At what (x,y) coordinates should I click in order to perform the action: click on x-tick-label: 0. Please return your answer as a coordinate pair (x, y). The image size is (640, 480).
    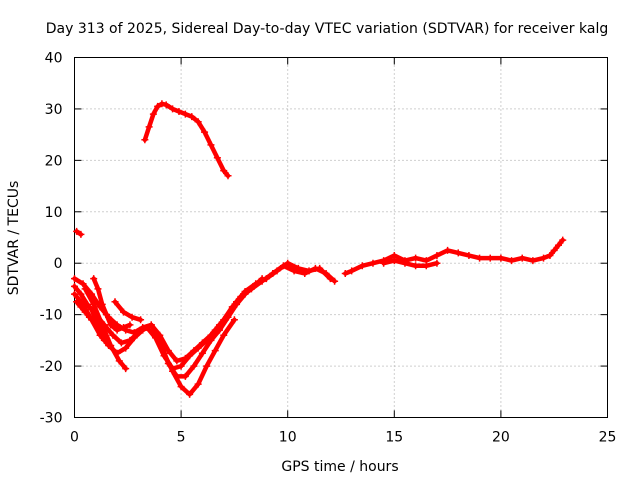
    Looking at the image, I should click on (74, 438).